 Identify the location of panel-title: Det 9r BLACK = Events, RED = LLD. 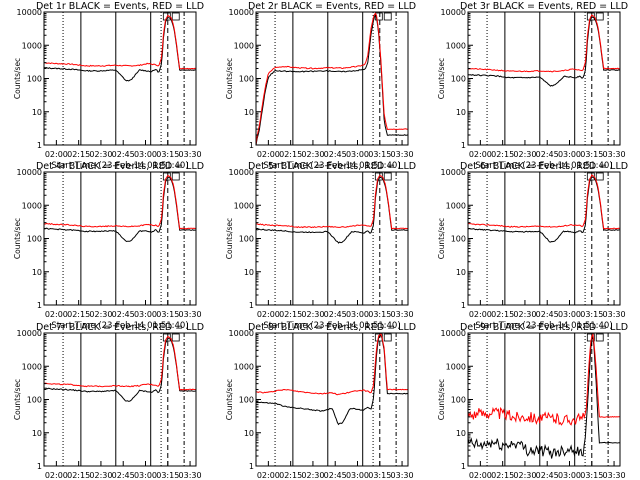
(544, 327).